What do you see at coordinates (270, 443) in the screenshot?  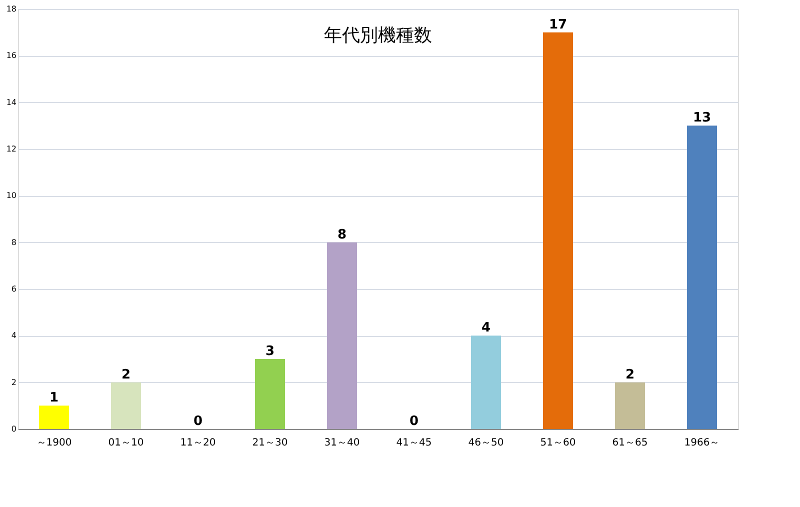 I see `x-tick-label: 21～30` at bounding box center [270, 443].